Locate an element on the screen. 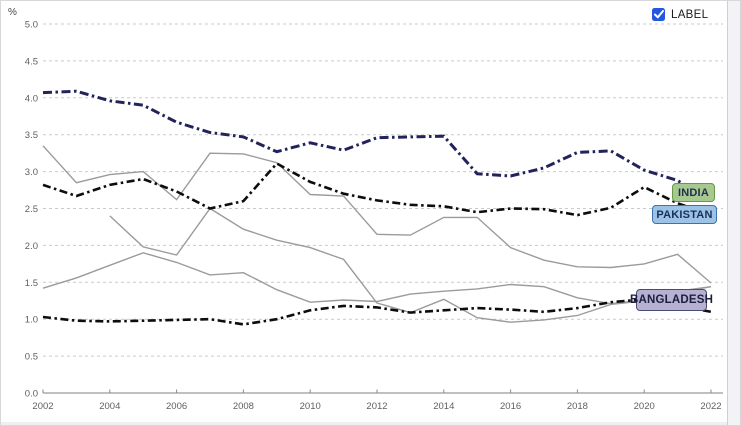 This screenshot has height=426, width=741. label-checkbox-text: LABEL is located at coordinates (690, 14).